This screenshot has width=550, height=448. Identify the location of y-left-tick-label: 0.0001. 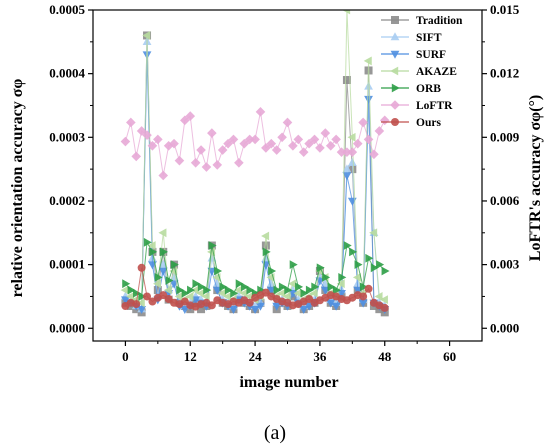
(67, 264).